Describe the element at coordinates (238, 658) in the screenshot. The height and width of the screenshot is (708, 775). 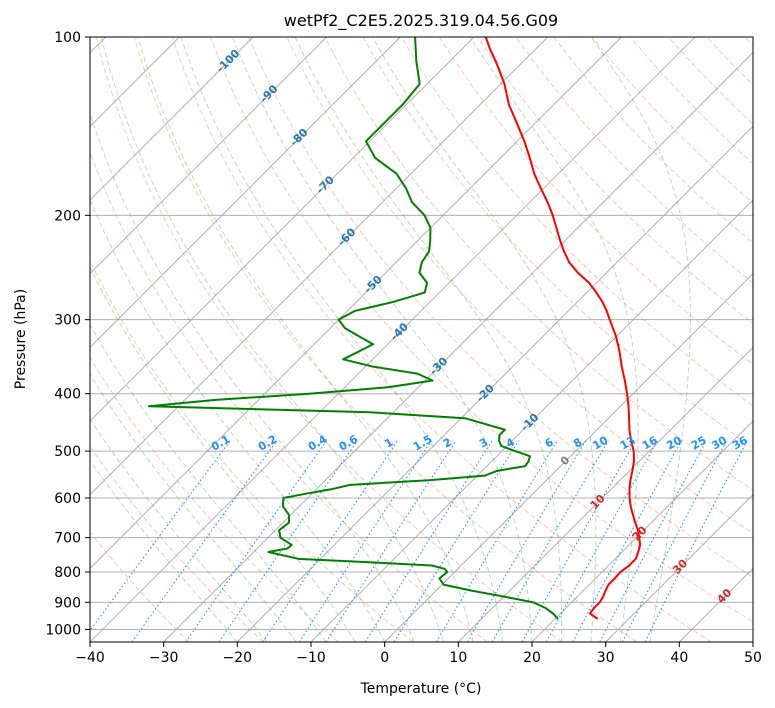
I see `x-tick-label: −20` at that location.